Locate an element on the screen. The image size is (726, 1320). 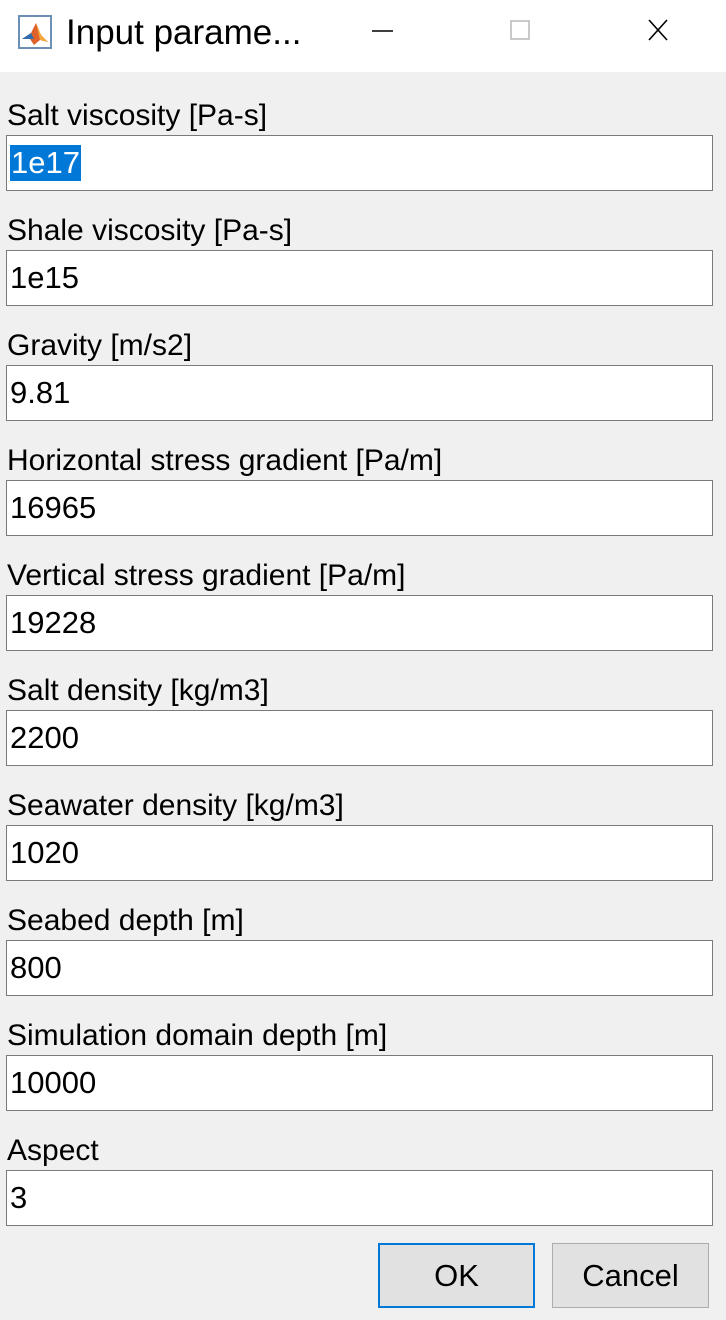
field-value: 1e17 is located at coordinates (45, 163).